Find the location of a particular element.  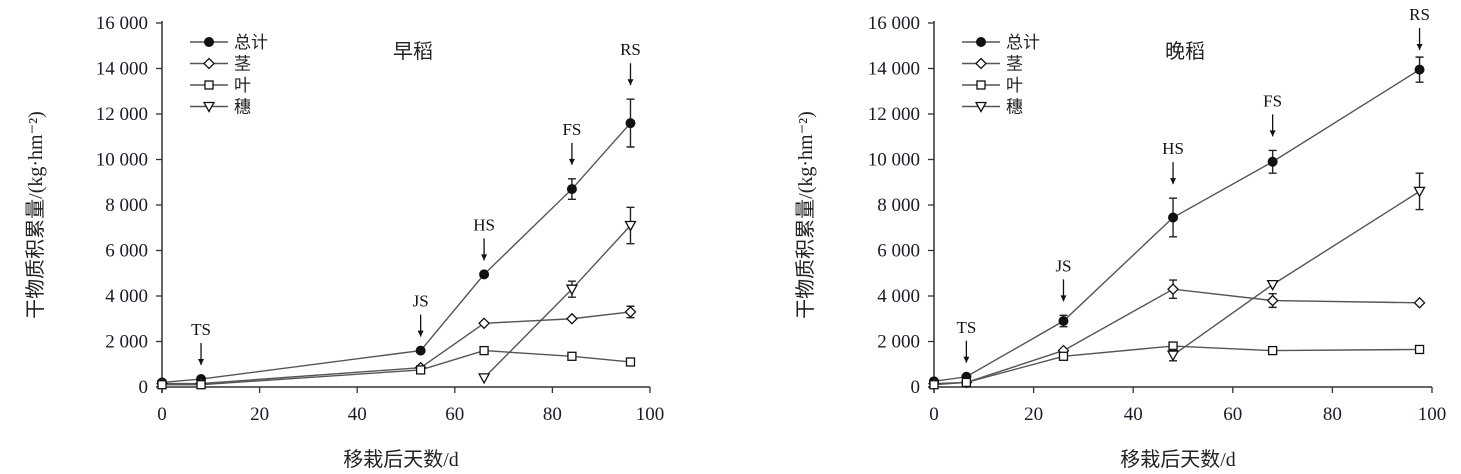

y-tick-label: 0 is located at coordinates (916, 387).